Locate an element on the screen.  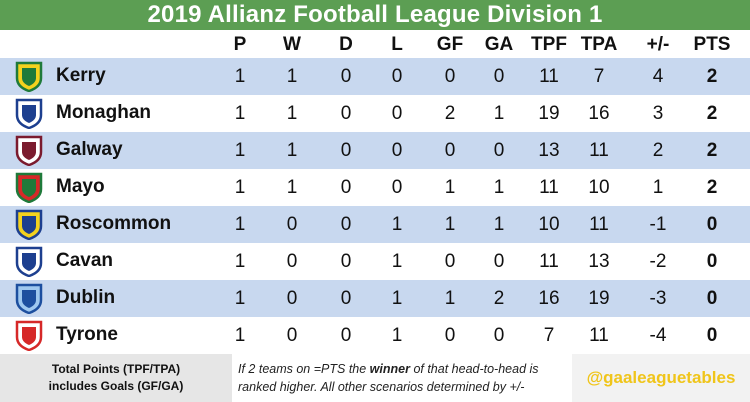
cell-difference: 4 is located at coordinates (658, 76).